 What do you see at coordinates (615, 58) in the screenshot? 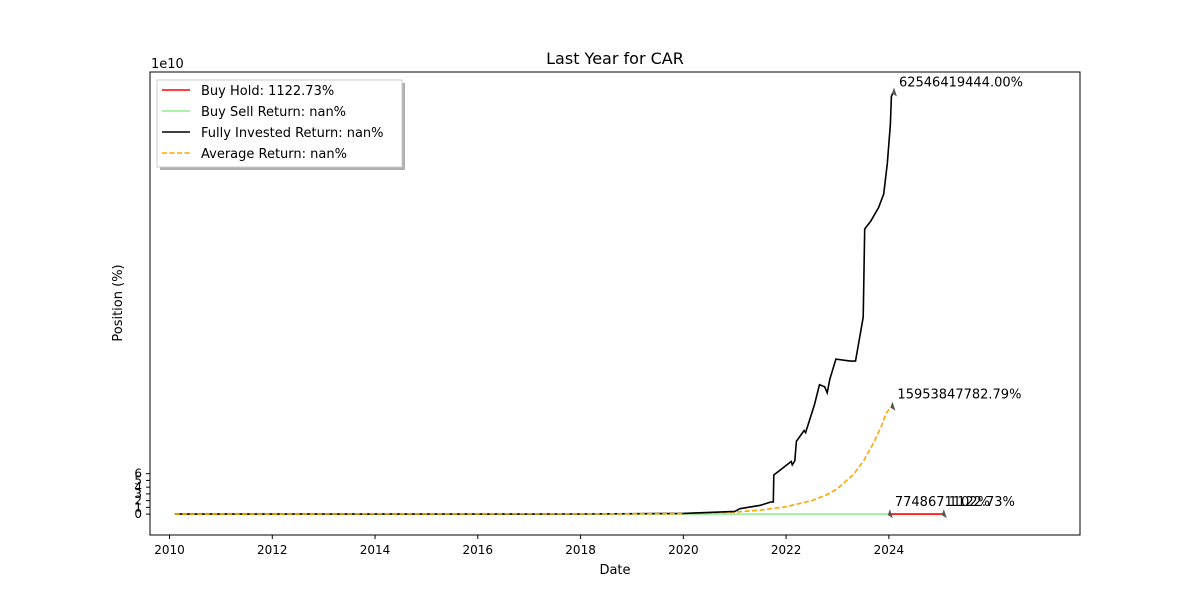
I see `chart-title: Last Year for CAR` at bounding box center [615, 58].